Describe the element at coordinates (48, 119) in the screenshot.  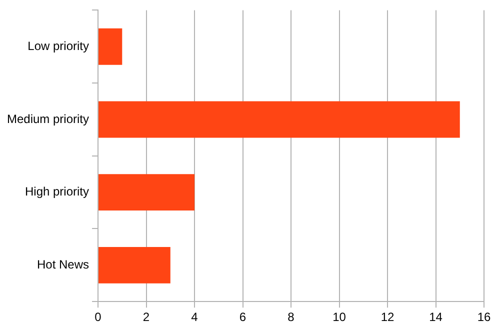
I see `y-tick-label: Medium priority` at that location.